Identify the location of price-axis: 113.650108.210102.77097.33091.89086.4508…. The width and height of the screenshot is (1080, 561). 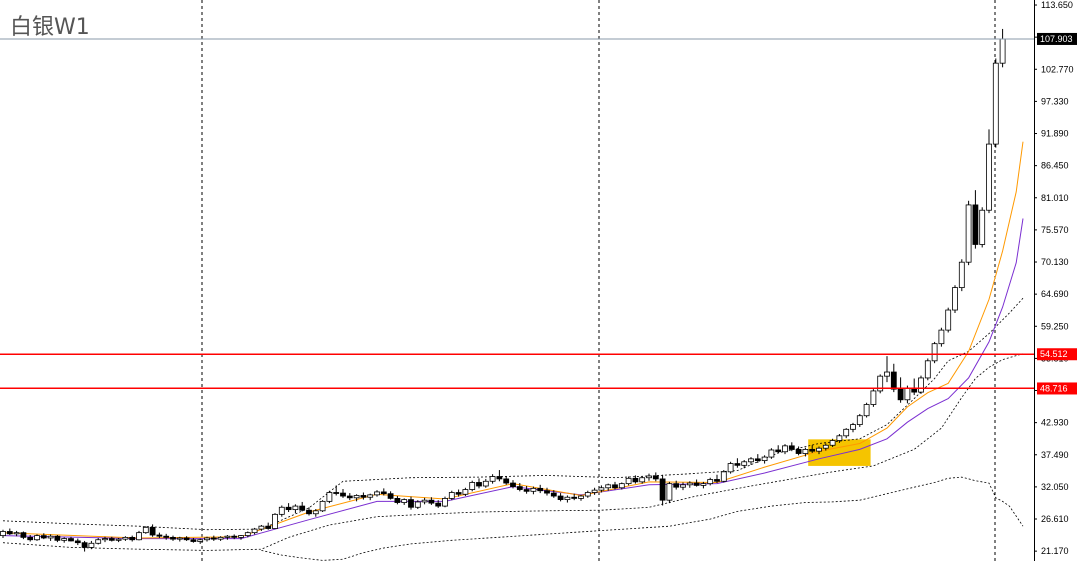
(1055, 280).